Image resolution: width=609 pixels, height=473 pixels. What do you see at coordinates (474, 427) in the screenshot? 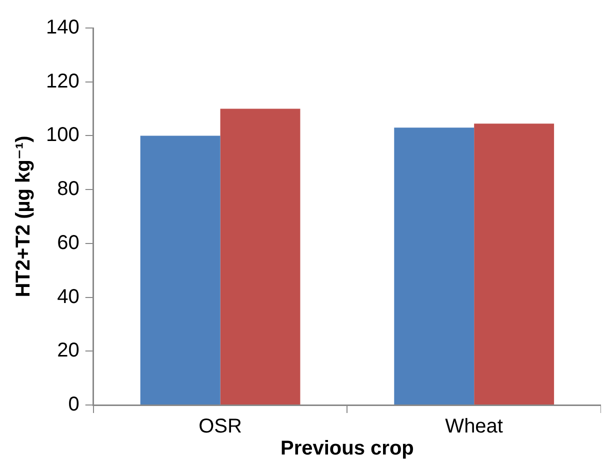
I see `x-tick-label: Wheat` at bounding box center [474, 427].